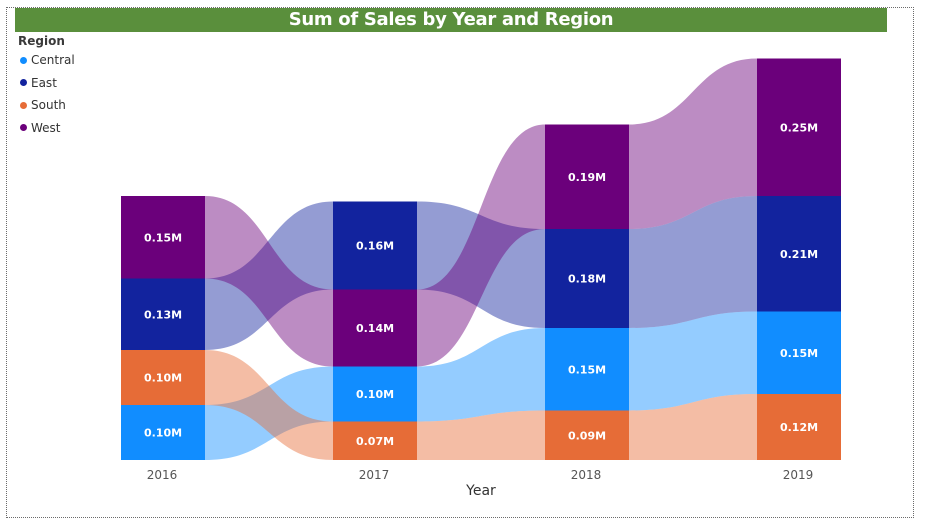 The width and height of the screenshot is (926, 528). I want to click on segment-east-2018, so click(587, 278).